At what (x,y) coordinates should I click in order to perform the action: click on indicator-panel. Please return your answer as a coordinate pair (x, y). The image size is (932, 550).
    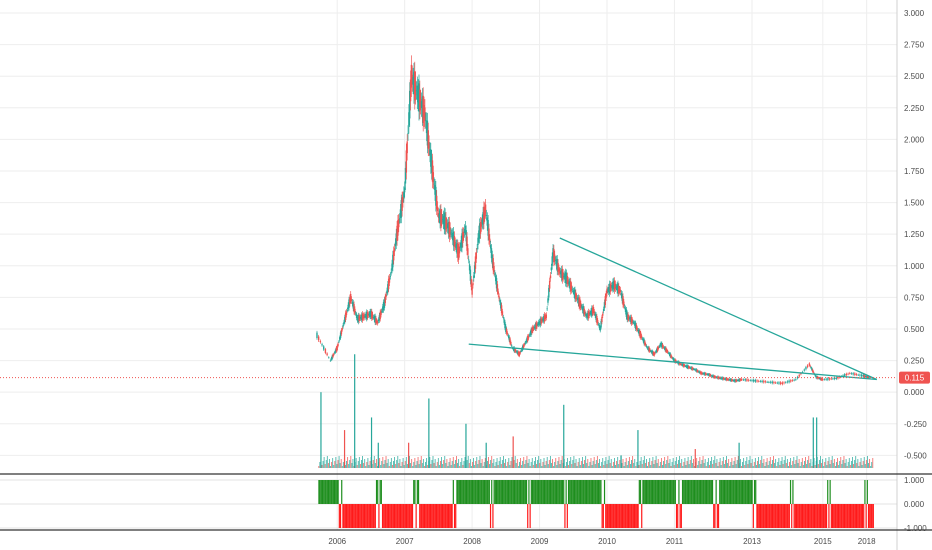
    Looking at the image, I should click on (448, 504).